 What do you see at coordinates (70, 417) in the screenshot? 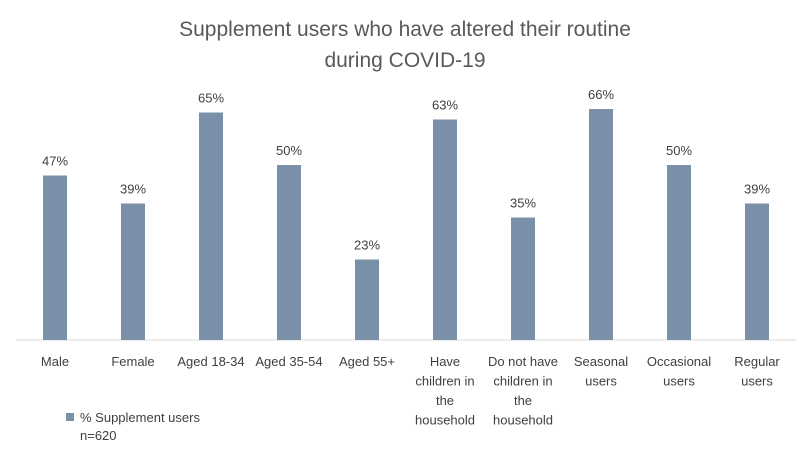
I see `legend-swatch` at bounding box center [70, 417].